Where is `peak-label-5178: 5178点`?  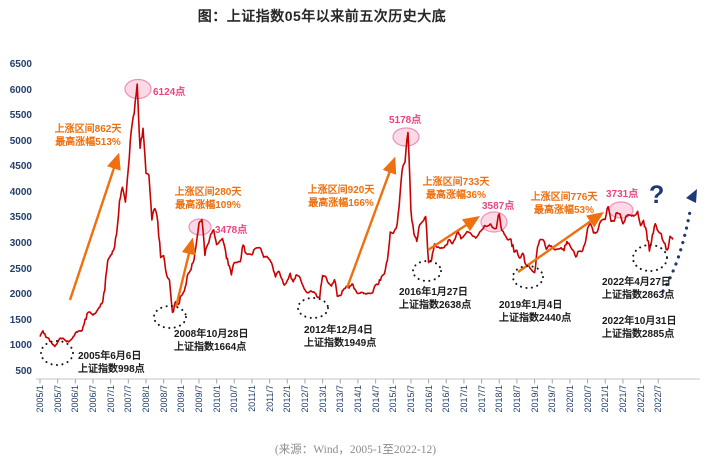
peak-label-5178: 5178点 is located at coordinates (405, 120).